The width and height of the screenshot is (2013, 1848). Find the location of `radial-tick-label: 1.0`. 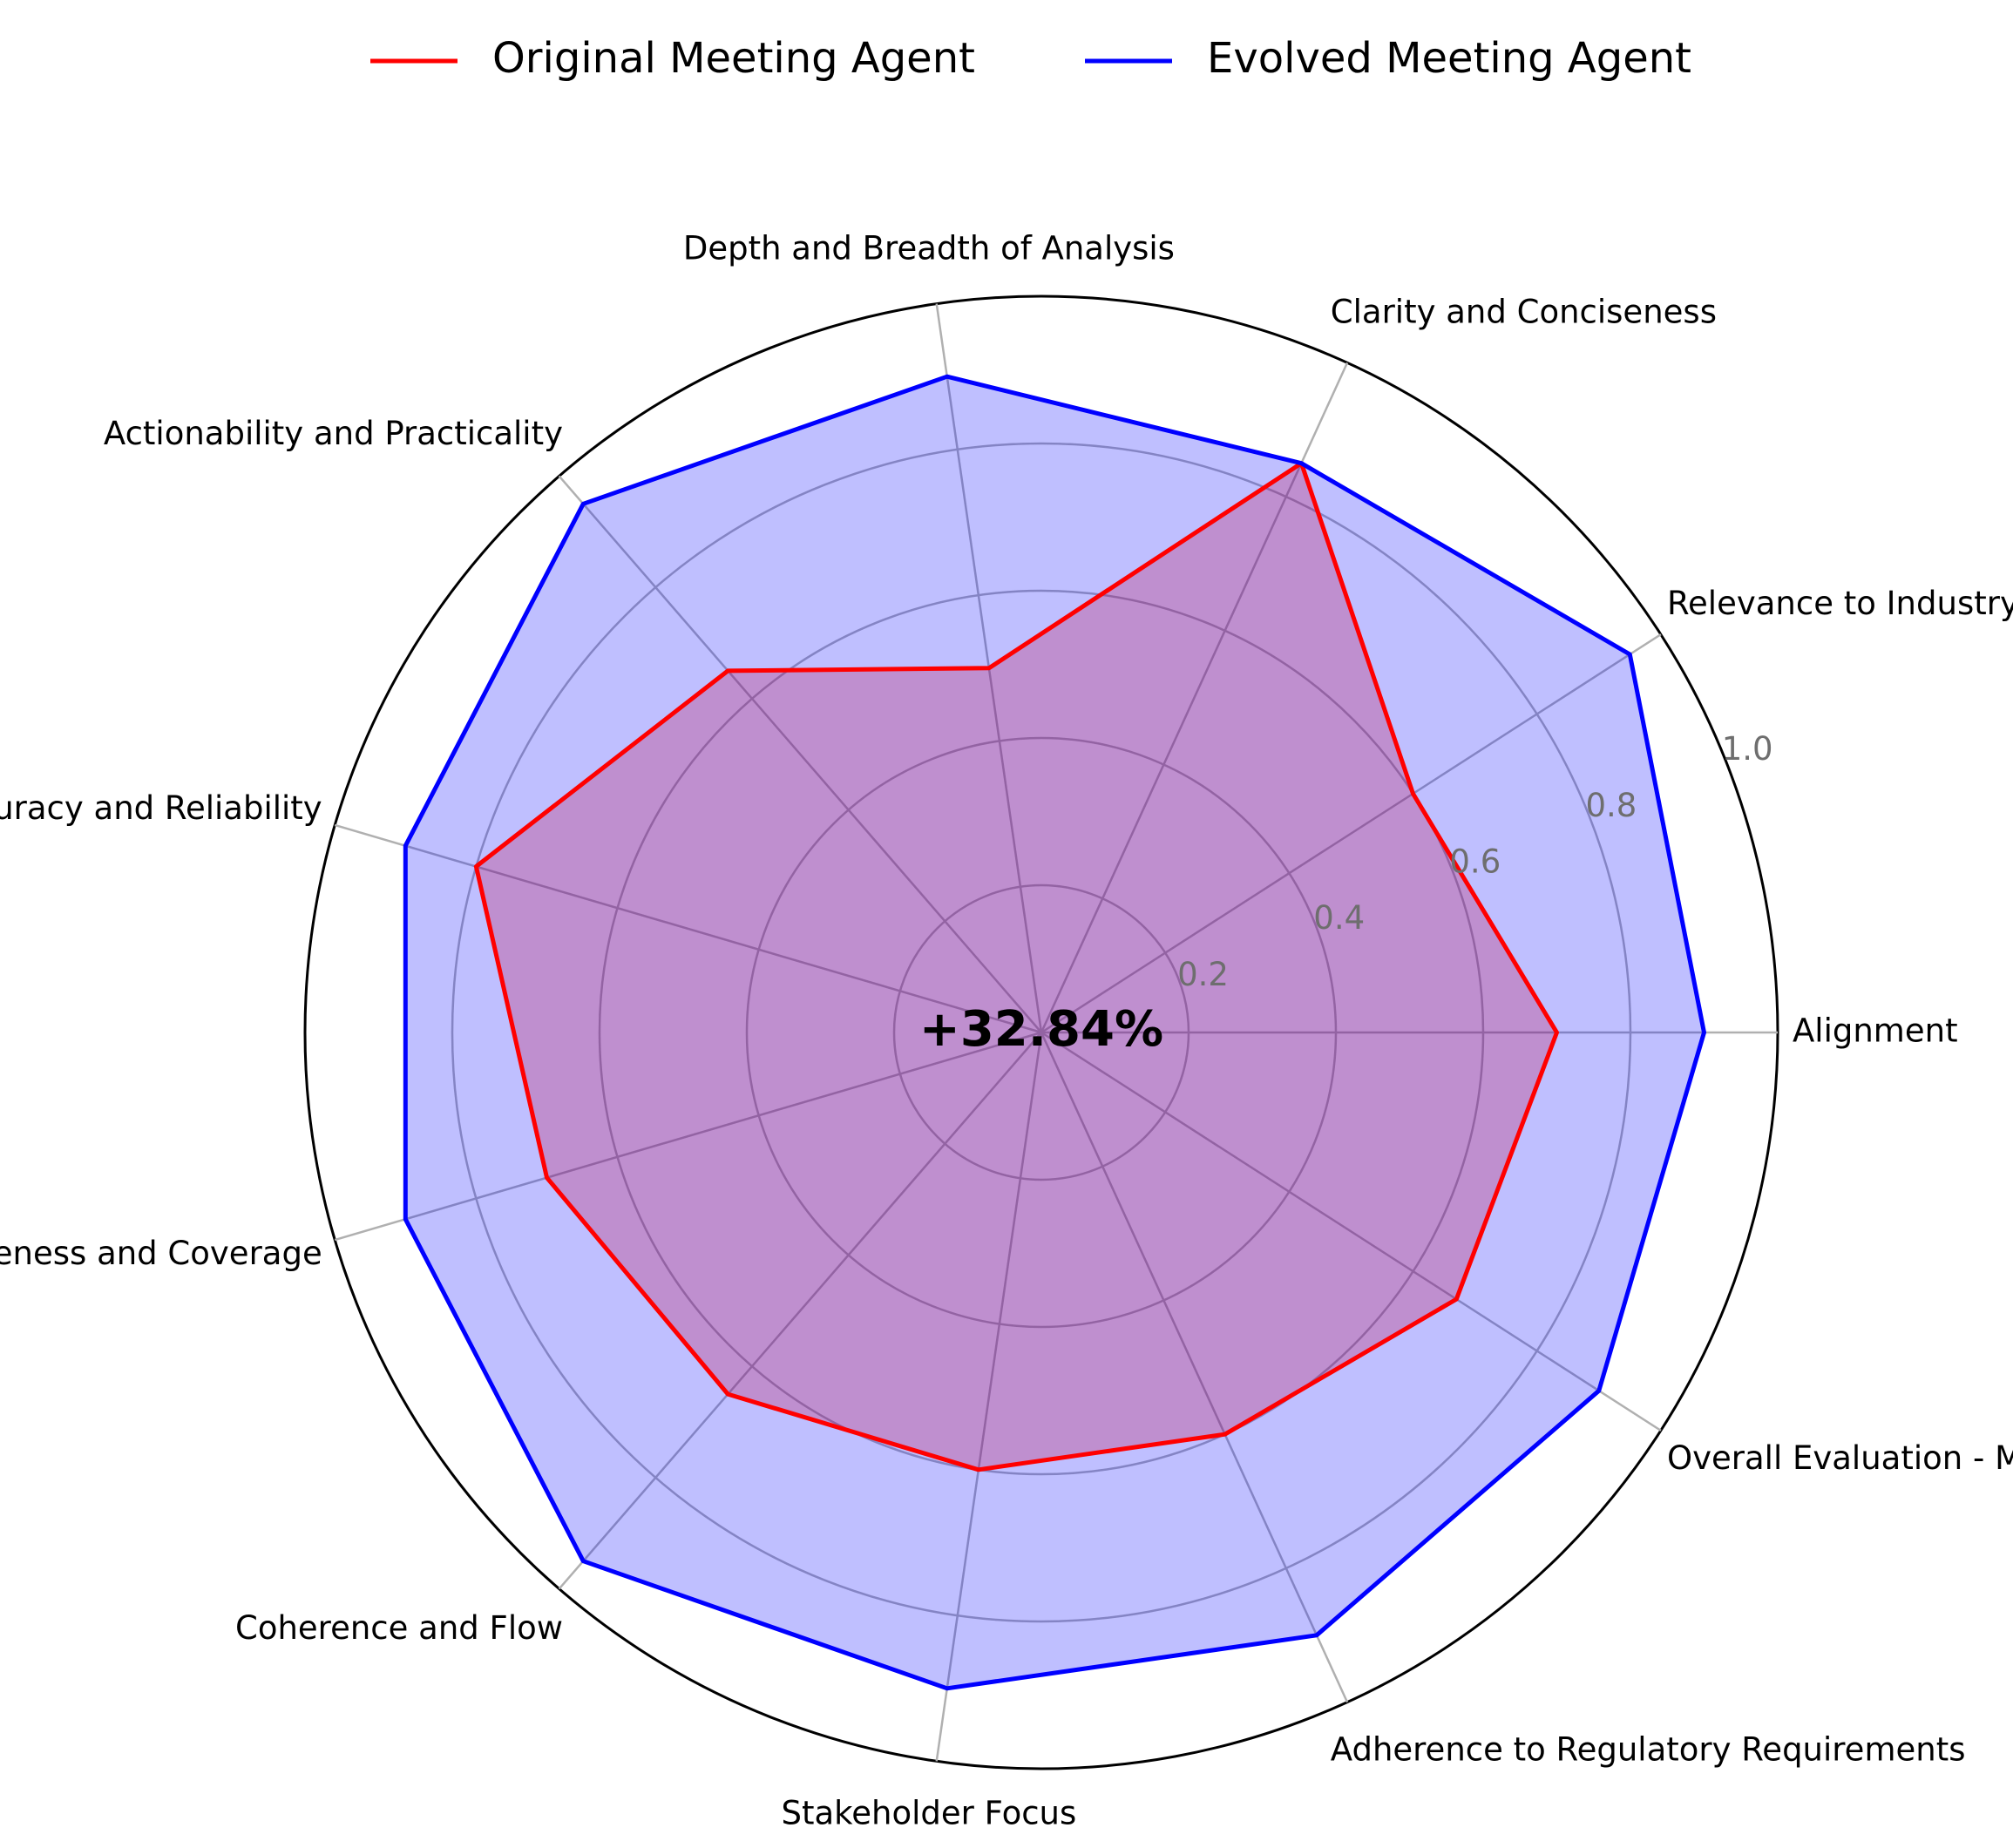

radial-tick-label: 1.0 is located at coordinates (1747, 749).